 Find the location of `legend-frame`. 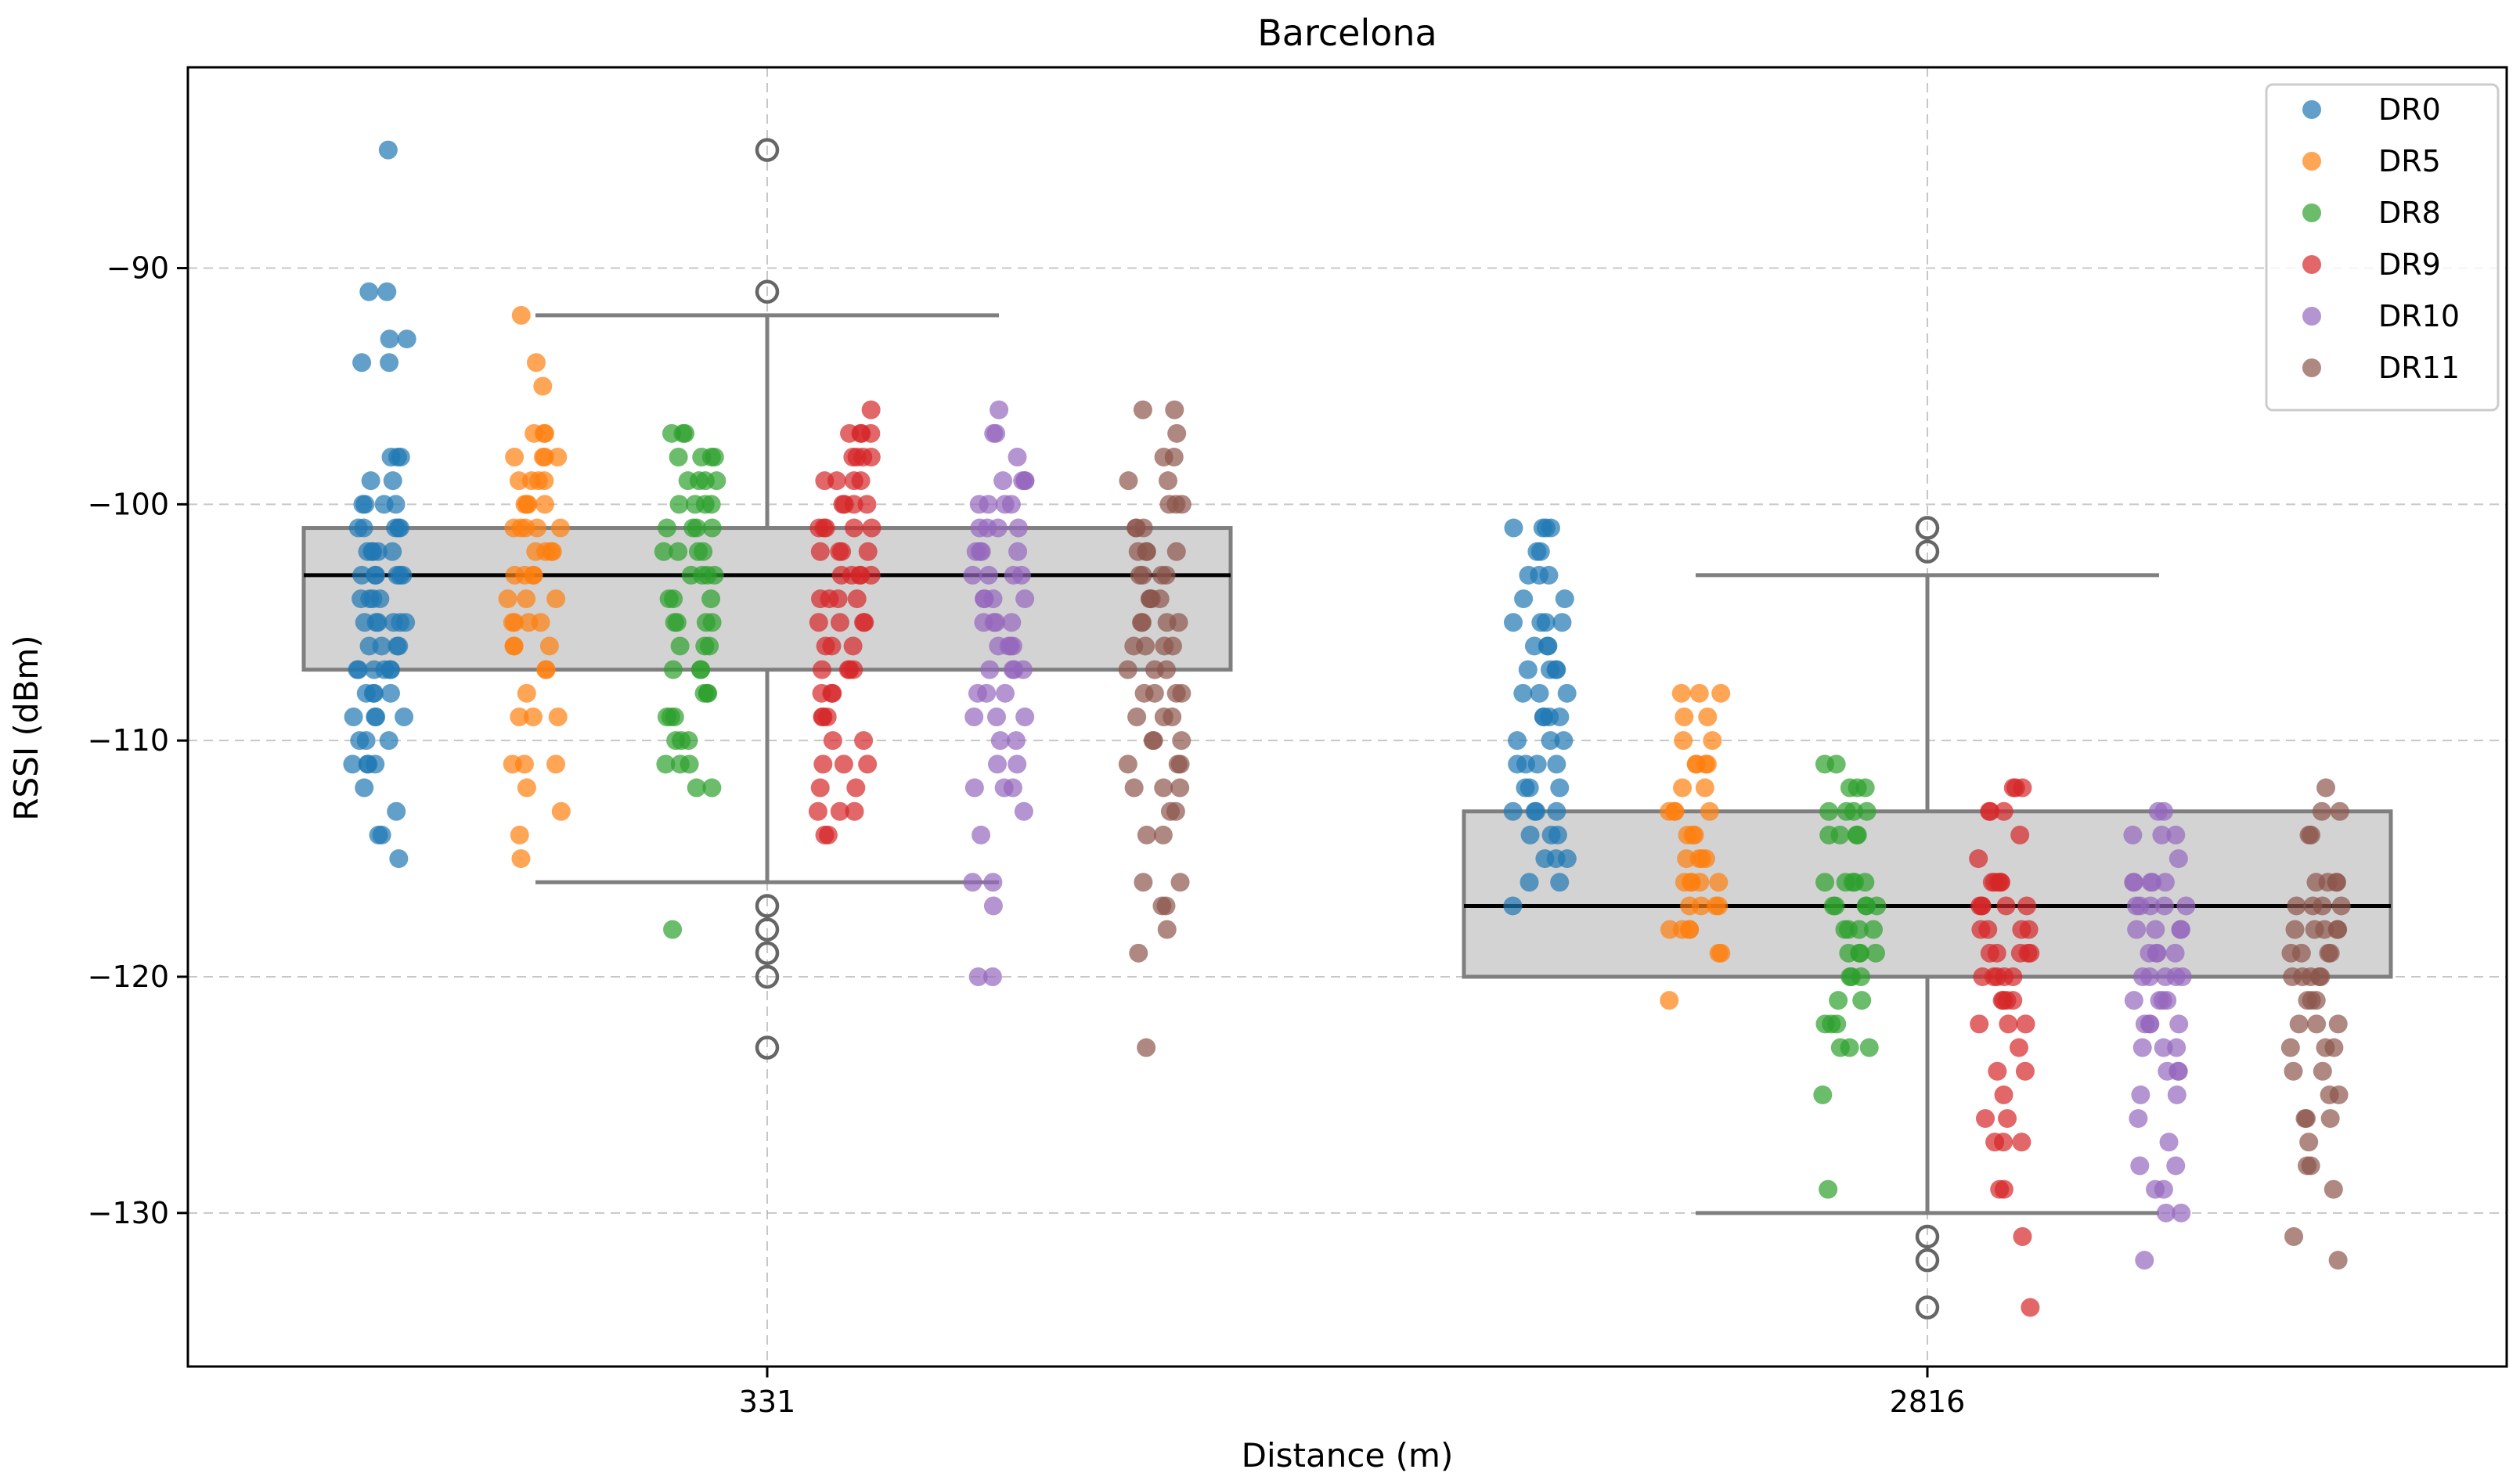

legend-frame is located at coordinates (2382, 248).